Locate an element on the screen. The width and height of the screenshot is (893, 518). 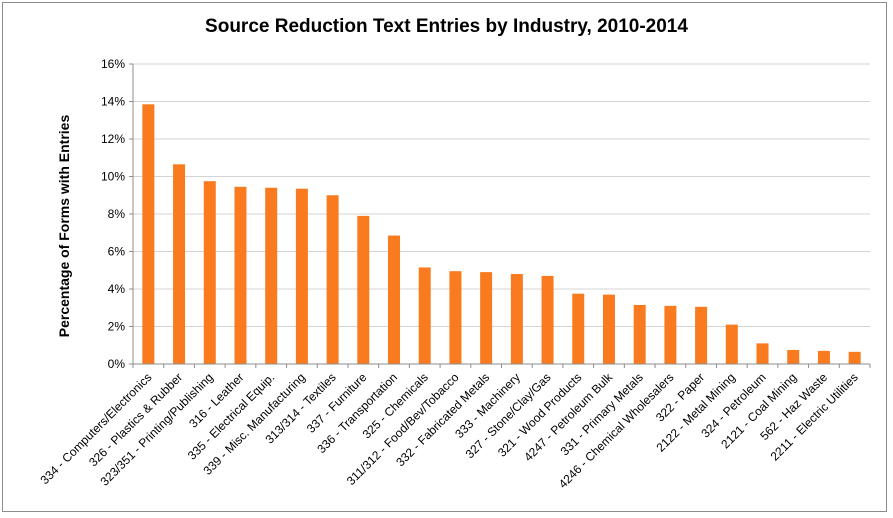
y-tick-label: 6% is located at coordinates (117, 252).